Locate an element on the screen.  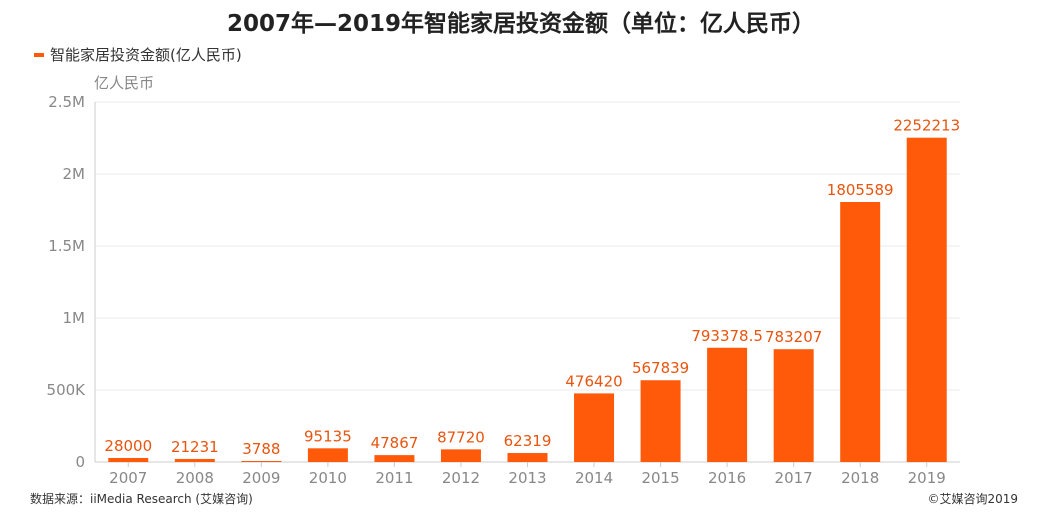
bar-2011 is located at coordinates (394, 458).